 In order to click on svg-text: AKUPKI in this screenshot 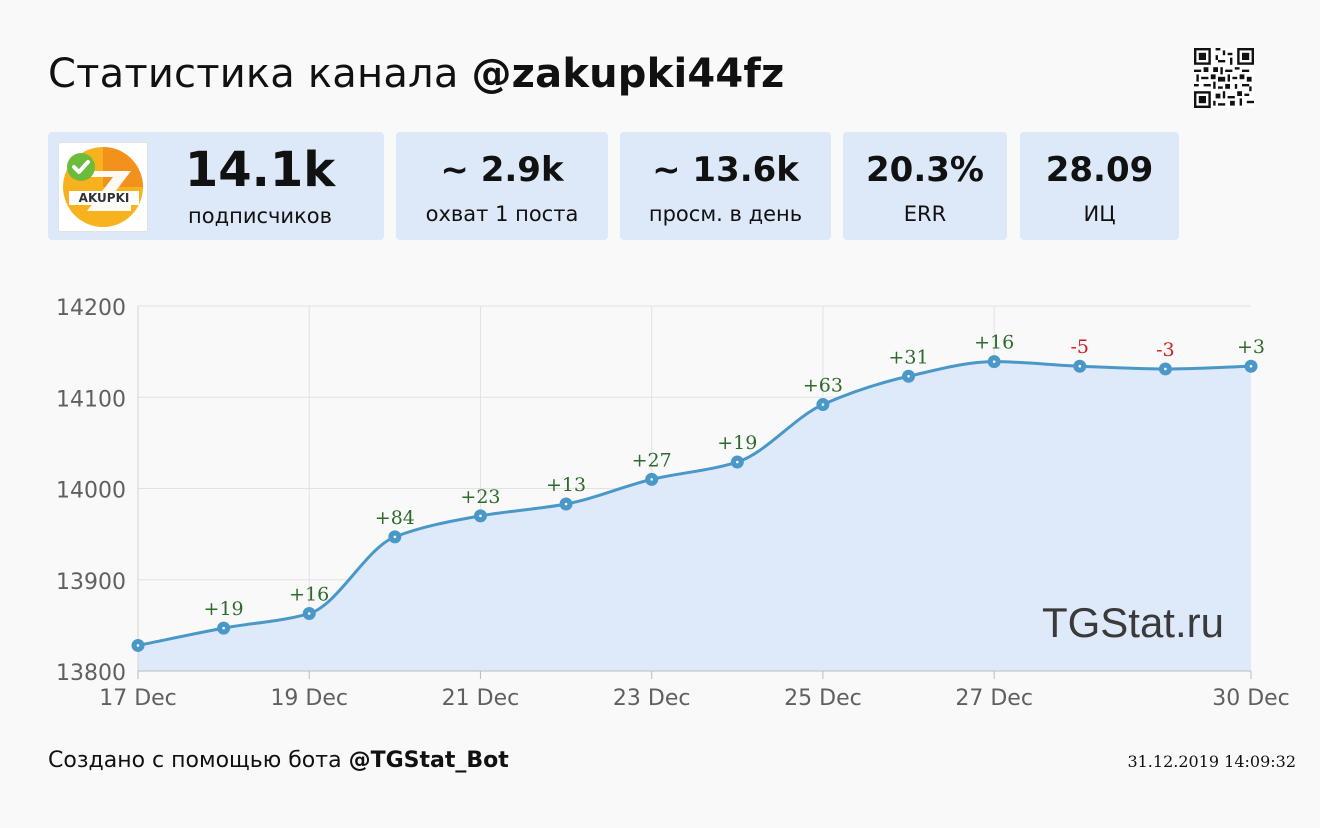, I will do `click(104, 198)`.